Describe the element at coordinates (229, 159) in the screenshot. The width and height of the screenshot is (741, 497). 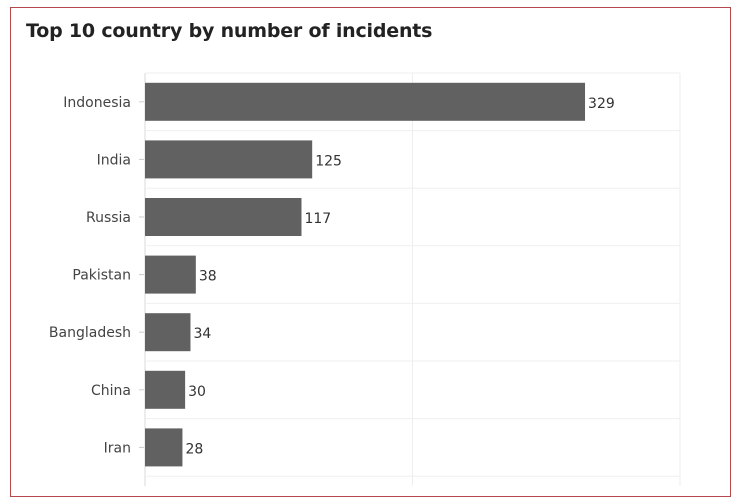
I see `bar-india` at that location.